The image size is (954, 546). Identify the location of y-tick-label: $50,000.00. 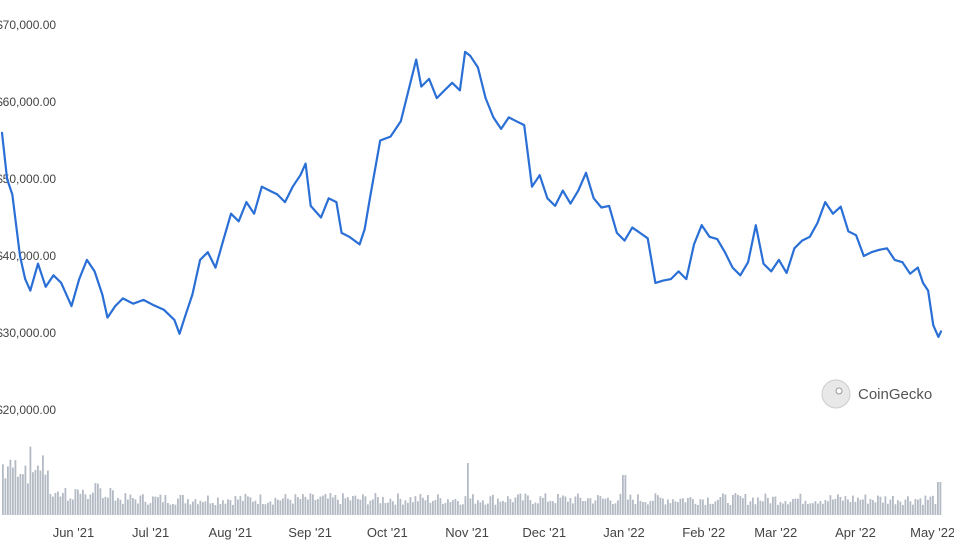
(28, 179).